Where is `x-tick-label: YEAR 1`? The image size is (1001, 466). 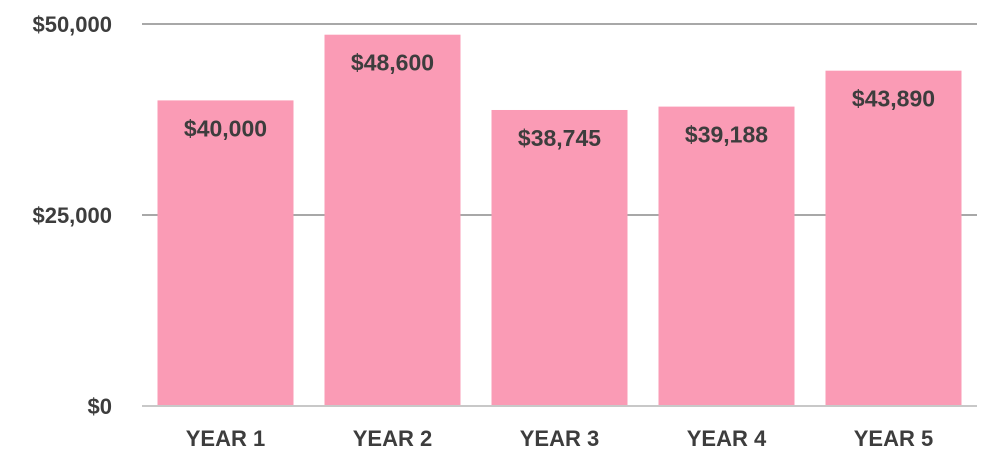
x-tick-label: YEAR 1 is located at coordinates (225, 438).